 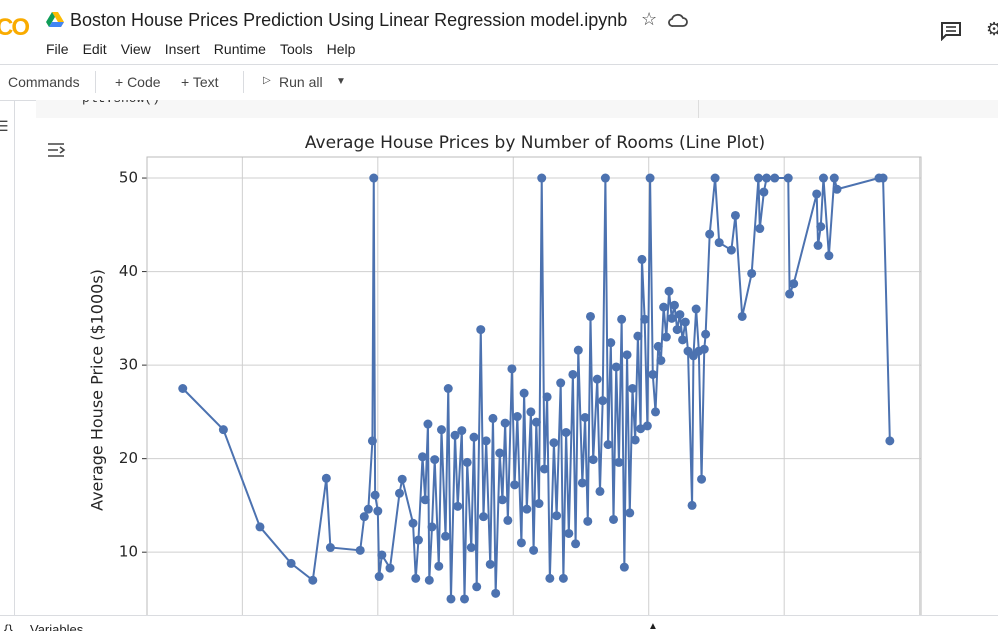 I want to click on add-code-button: + Code, so click(x=138, y=82).